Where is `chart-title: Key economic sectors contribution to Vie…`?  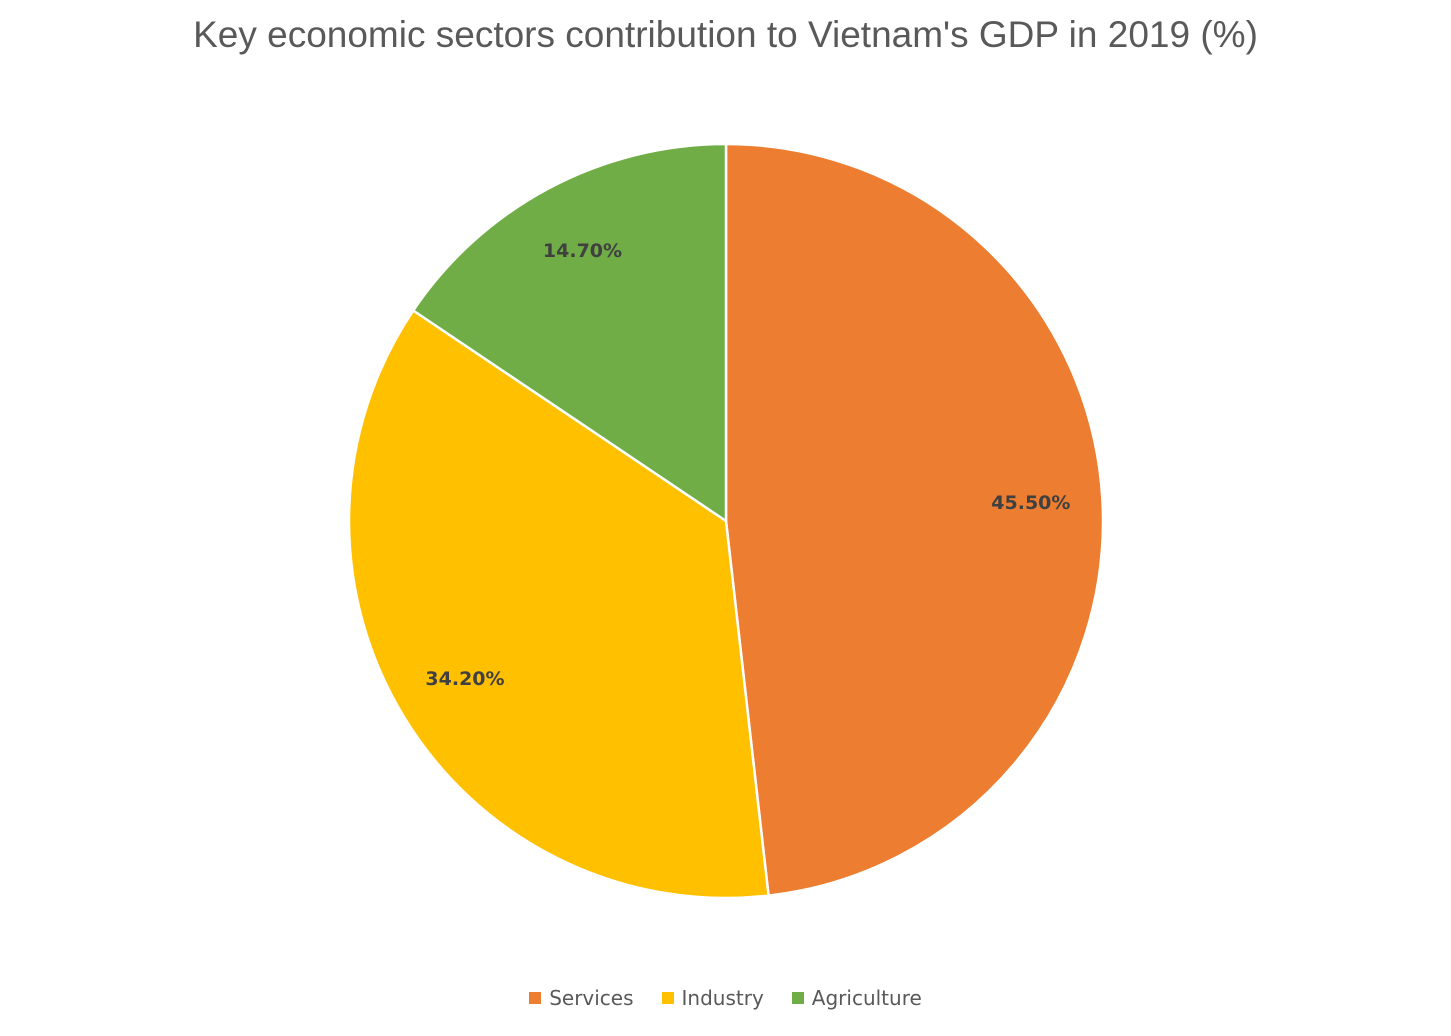
chart-title: Key economic sectors contribution to Vie… is located at coordinates (725, 34).